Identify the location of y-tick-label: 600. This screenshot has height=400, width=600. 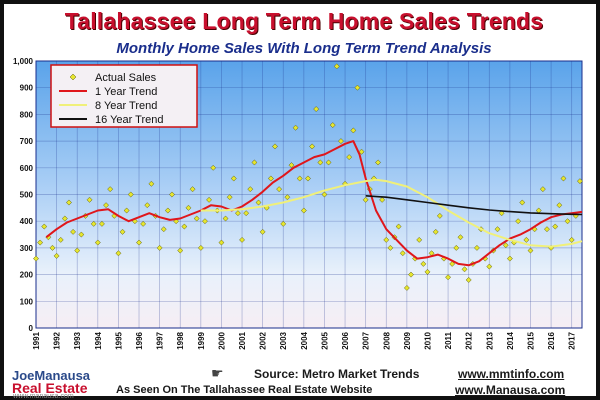
(27, 168).